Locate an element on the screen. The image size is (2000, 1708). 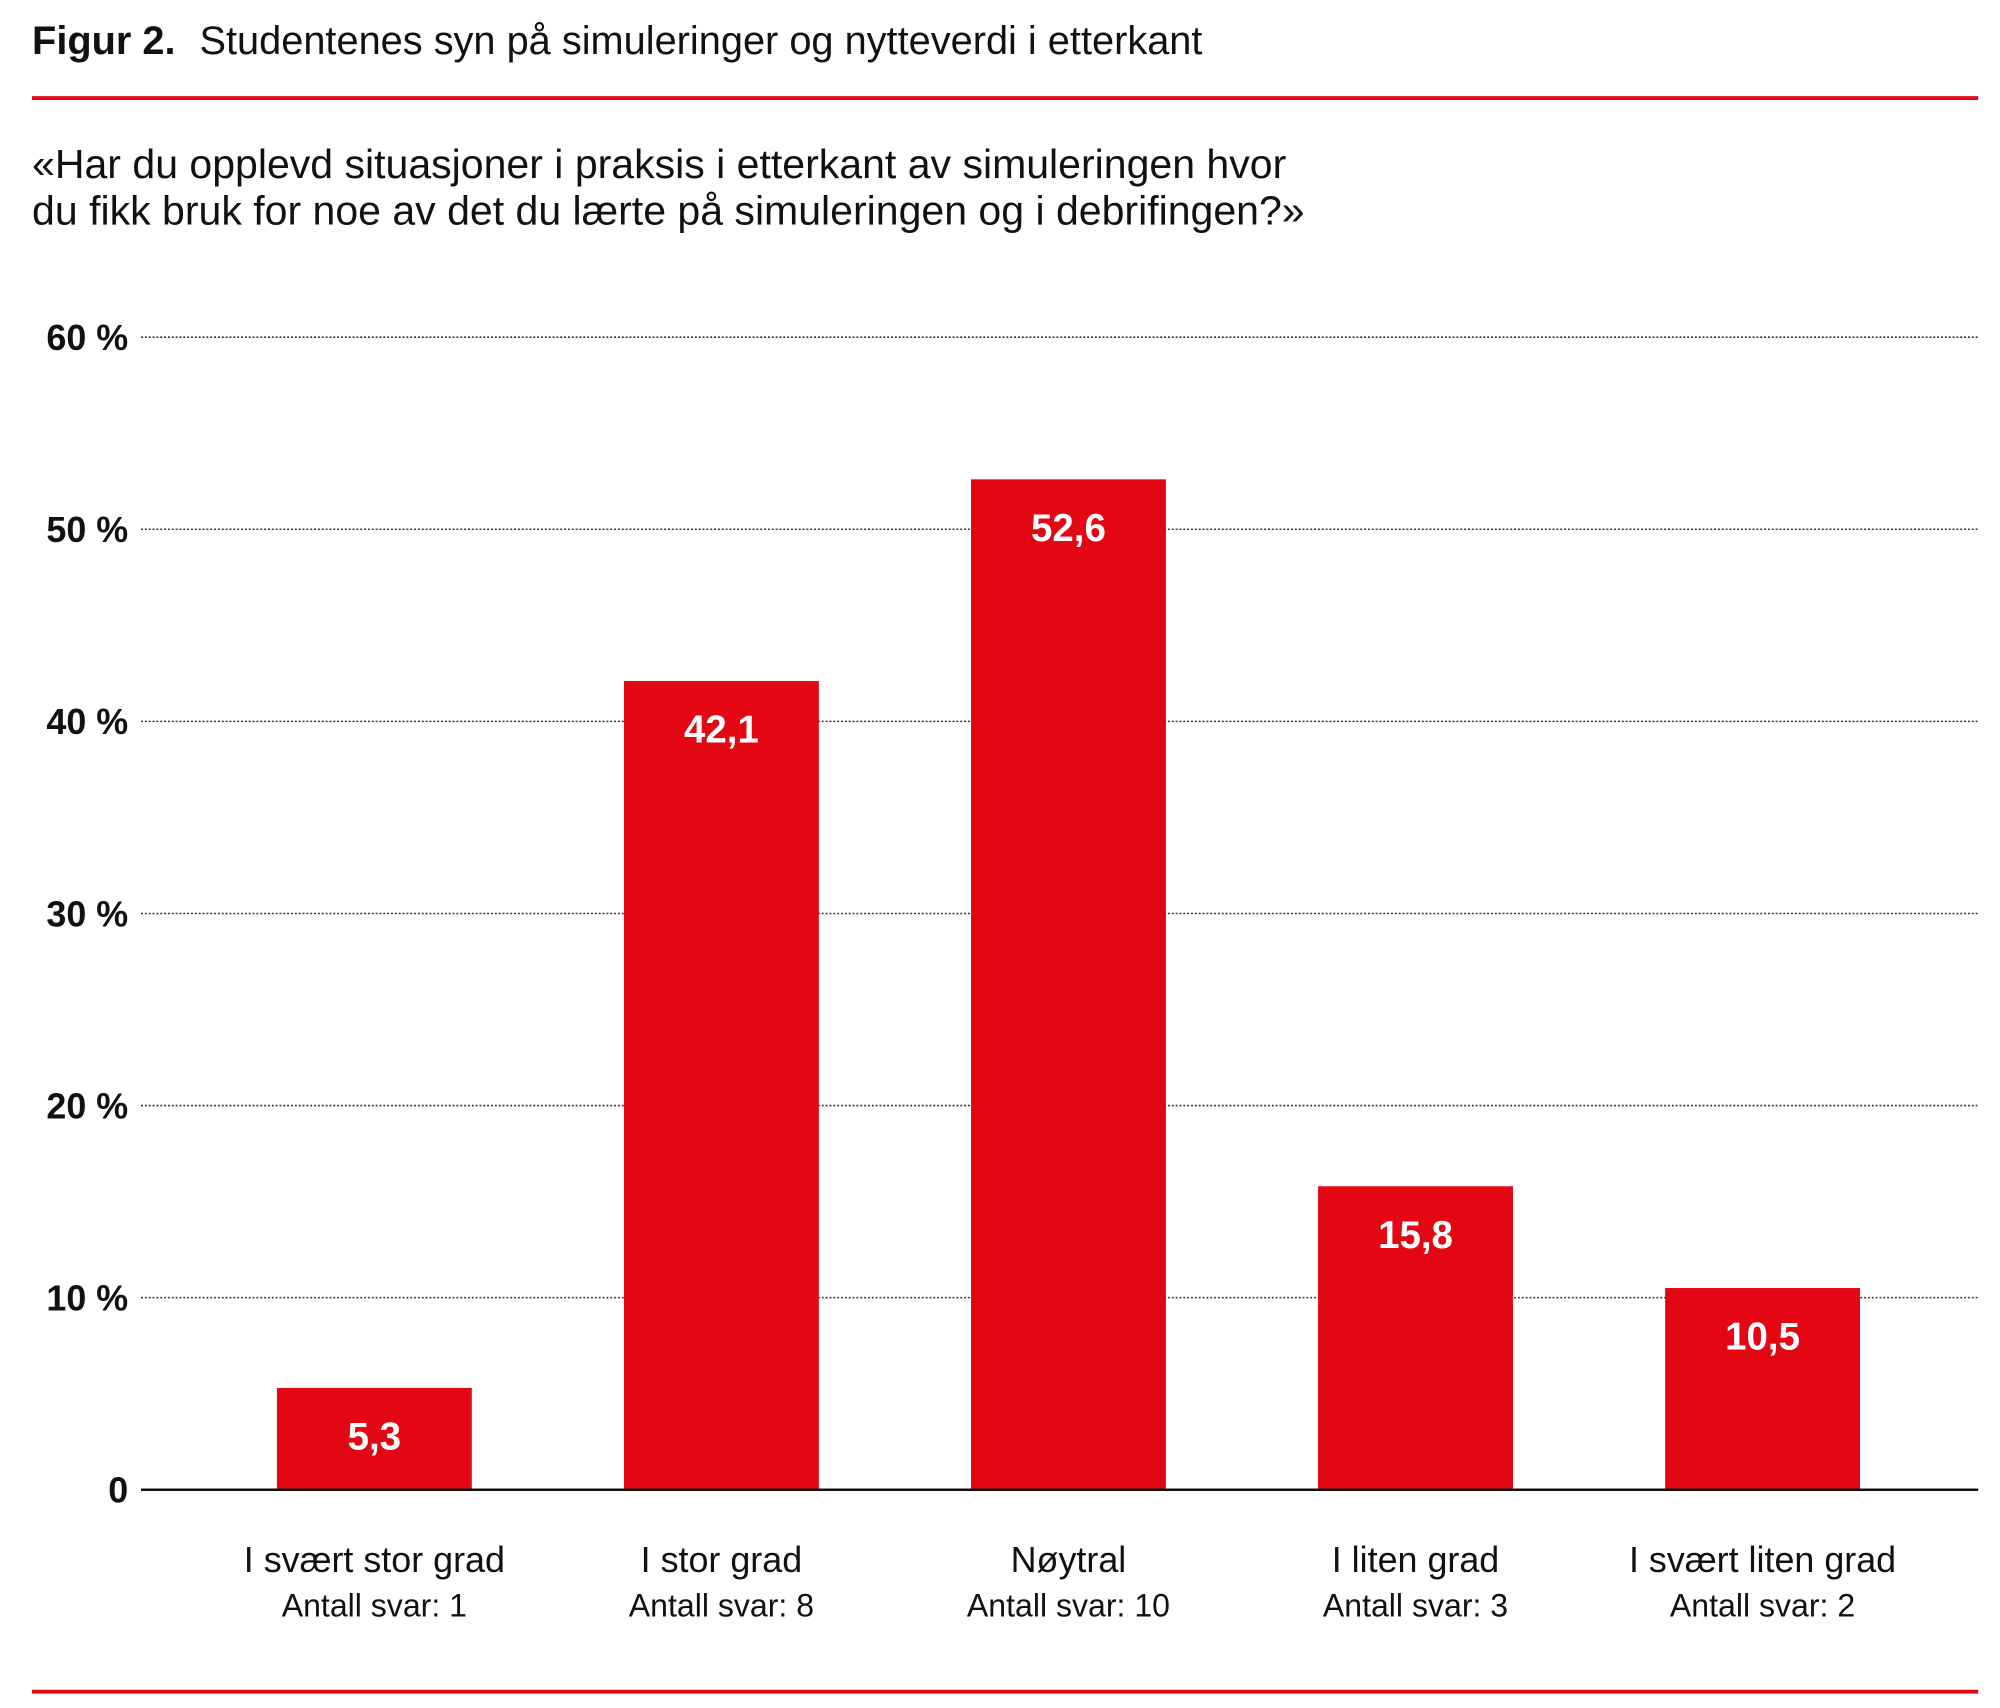
x-category-label: I svært stor grad is located at coordinates (374, 1560).